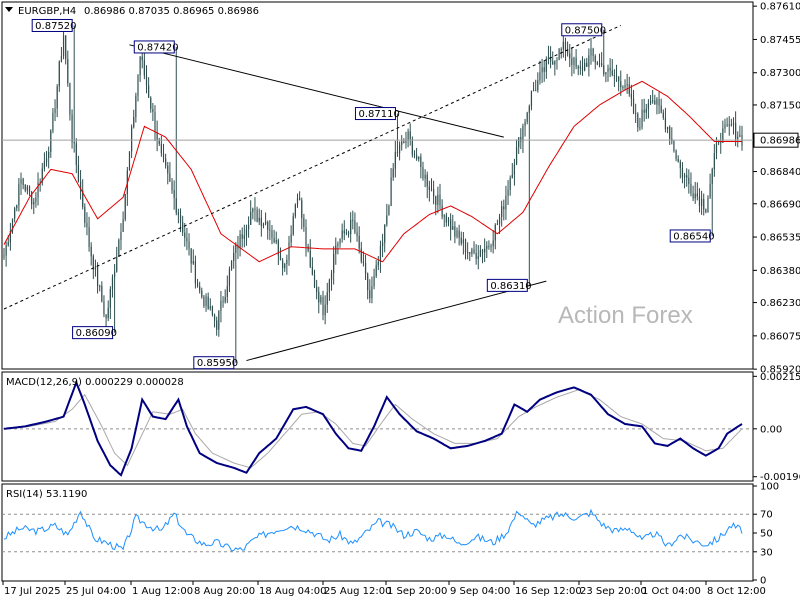 Image resolution: width=800 pixels, height=600 pixels. What do you see at coordinates (780, 40) in the screenshot?
I see `price-axis-label: 0.87455` at bounding box center [780, 40].